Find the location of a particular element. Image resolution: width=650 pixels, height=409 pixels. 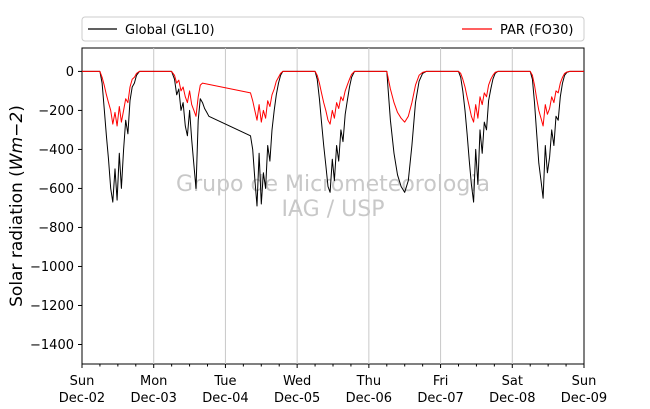

x-tick-date: Dec-09 is located at coordinates (584, 398).